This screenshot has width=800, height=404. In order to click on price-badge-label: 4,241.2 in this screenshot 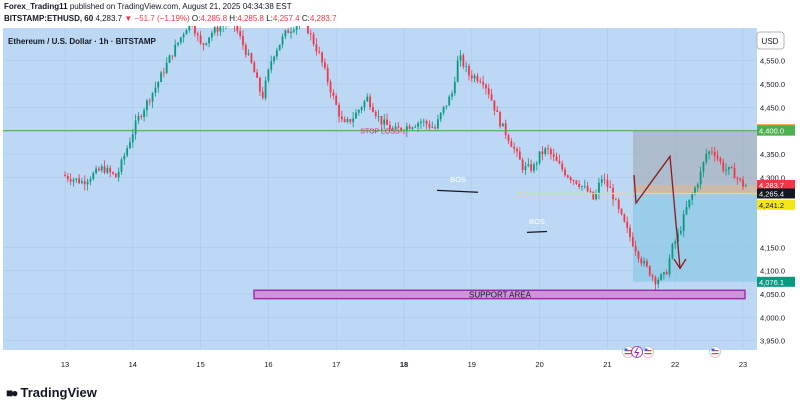, I will do `click(771, 205)`.